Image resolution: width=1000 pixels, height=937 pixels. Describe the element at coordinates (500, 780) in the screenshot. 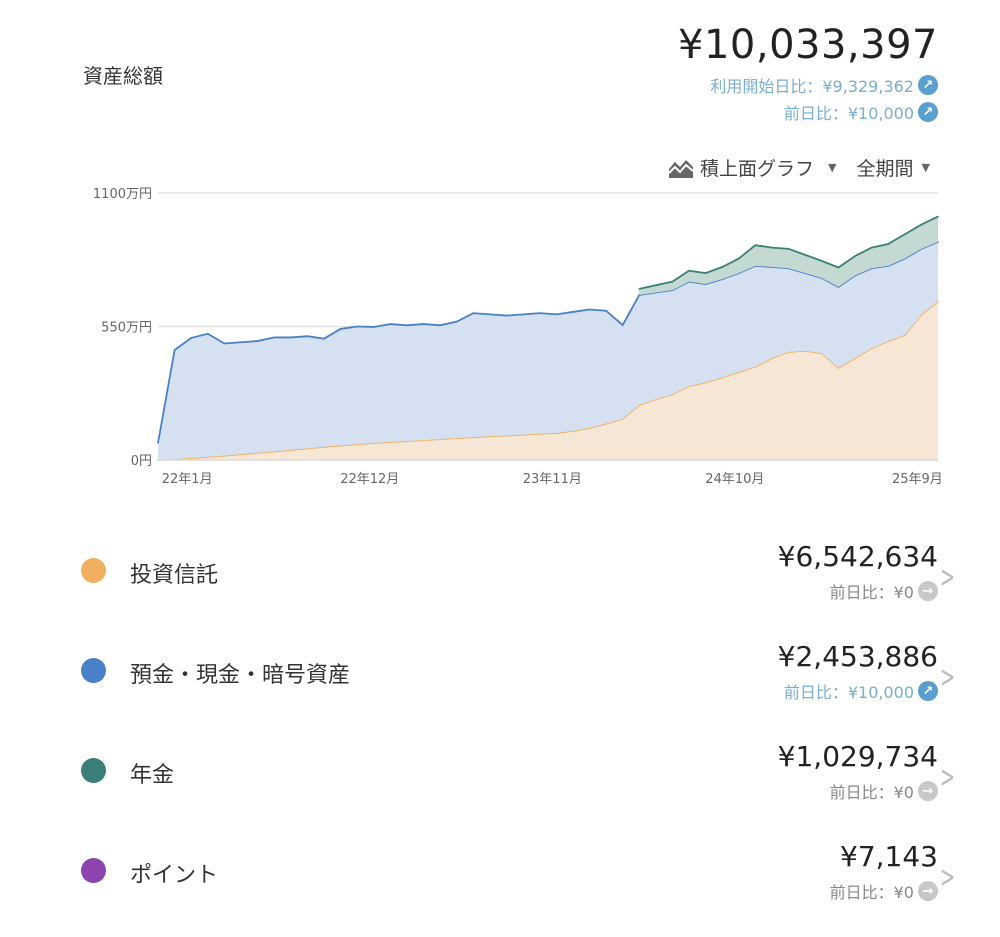

I see `category-row: 年金 ¥1,029,734 前日比：¥0 → >` at that location.